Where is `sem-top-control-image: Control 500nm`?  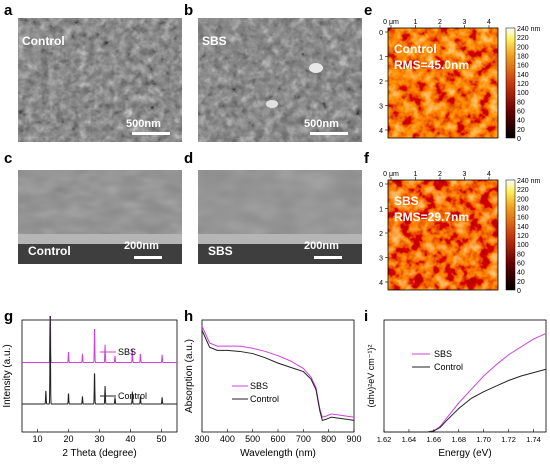
sem-top-control-image: Control 500nm is located at coordinates (100, 80).